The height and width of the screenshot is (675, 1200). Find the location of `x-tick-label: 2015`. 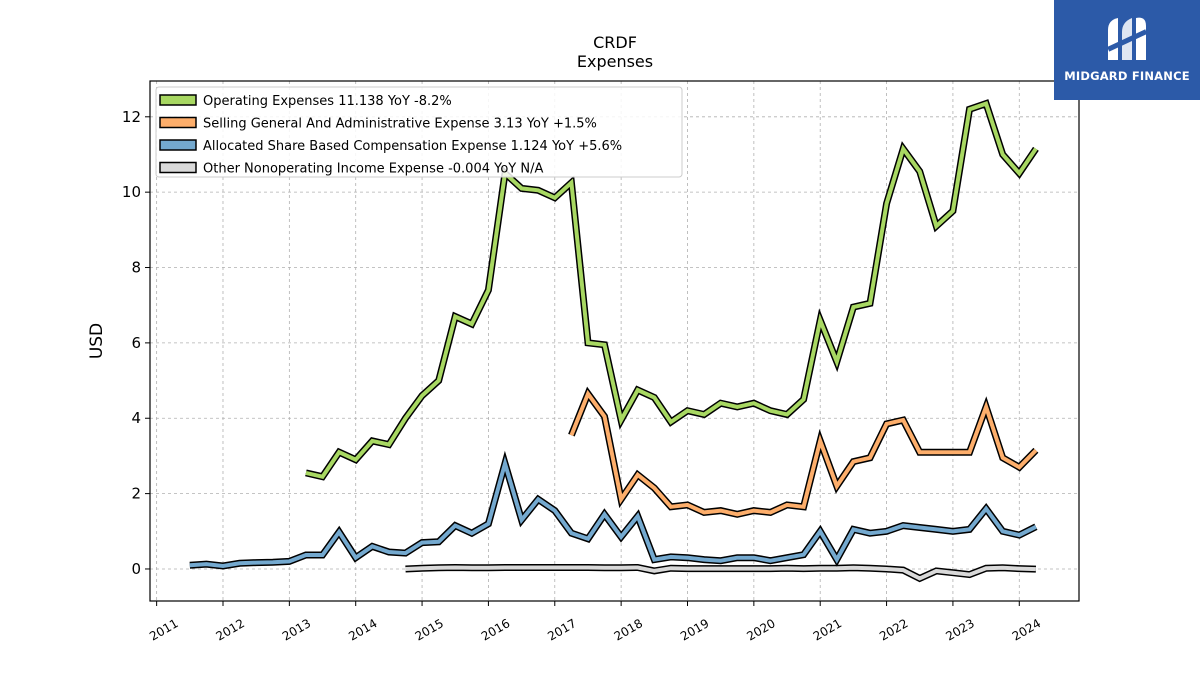

x-tick-label: 2015 is located at coordinates (429, 629).